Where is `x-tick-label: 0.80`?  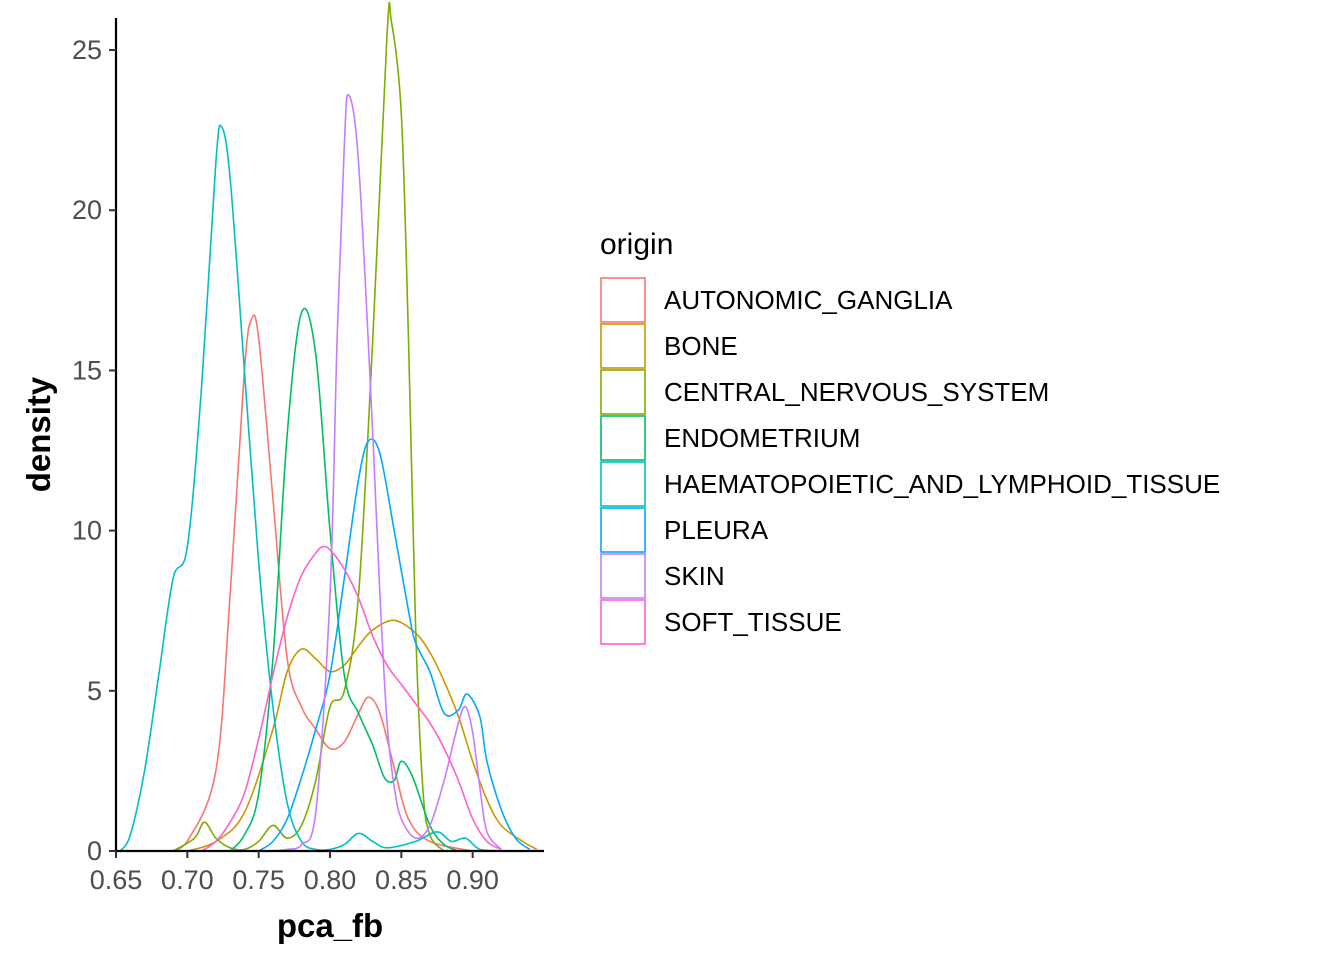
x-tick-label: 0.80 is located at coordinates (330, 880).